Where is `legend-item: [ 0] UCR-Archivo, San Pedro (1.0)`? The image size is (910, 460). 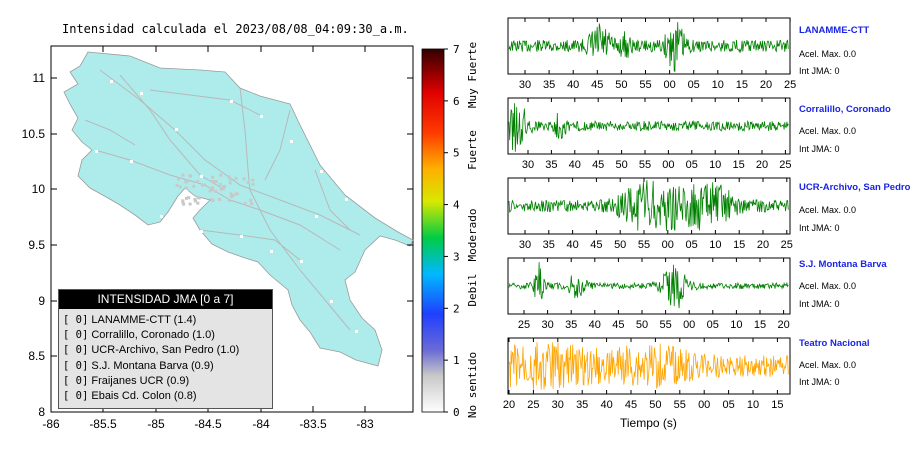
legend-item: [ 0] UCR-Archivo, San Pedro (1.0) is located at coordinates (167, 350).